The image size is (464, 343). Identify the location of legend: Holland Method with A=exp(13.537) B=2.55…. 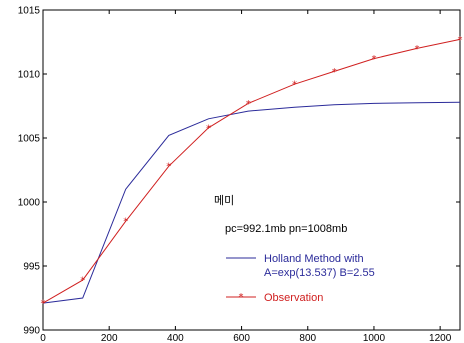
(300, 278).